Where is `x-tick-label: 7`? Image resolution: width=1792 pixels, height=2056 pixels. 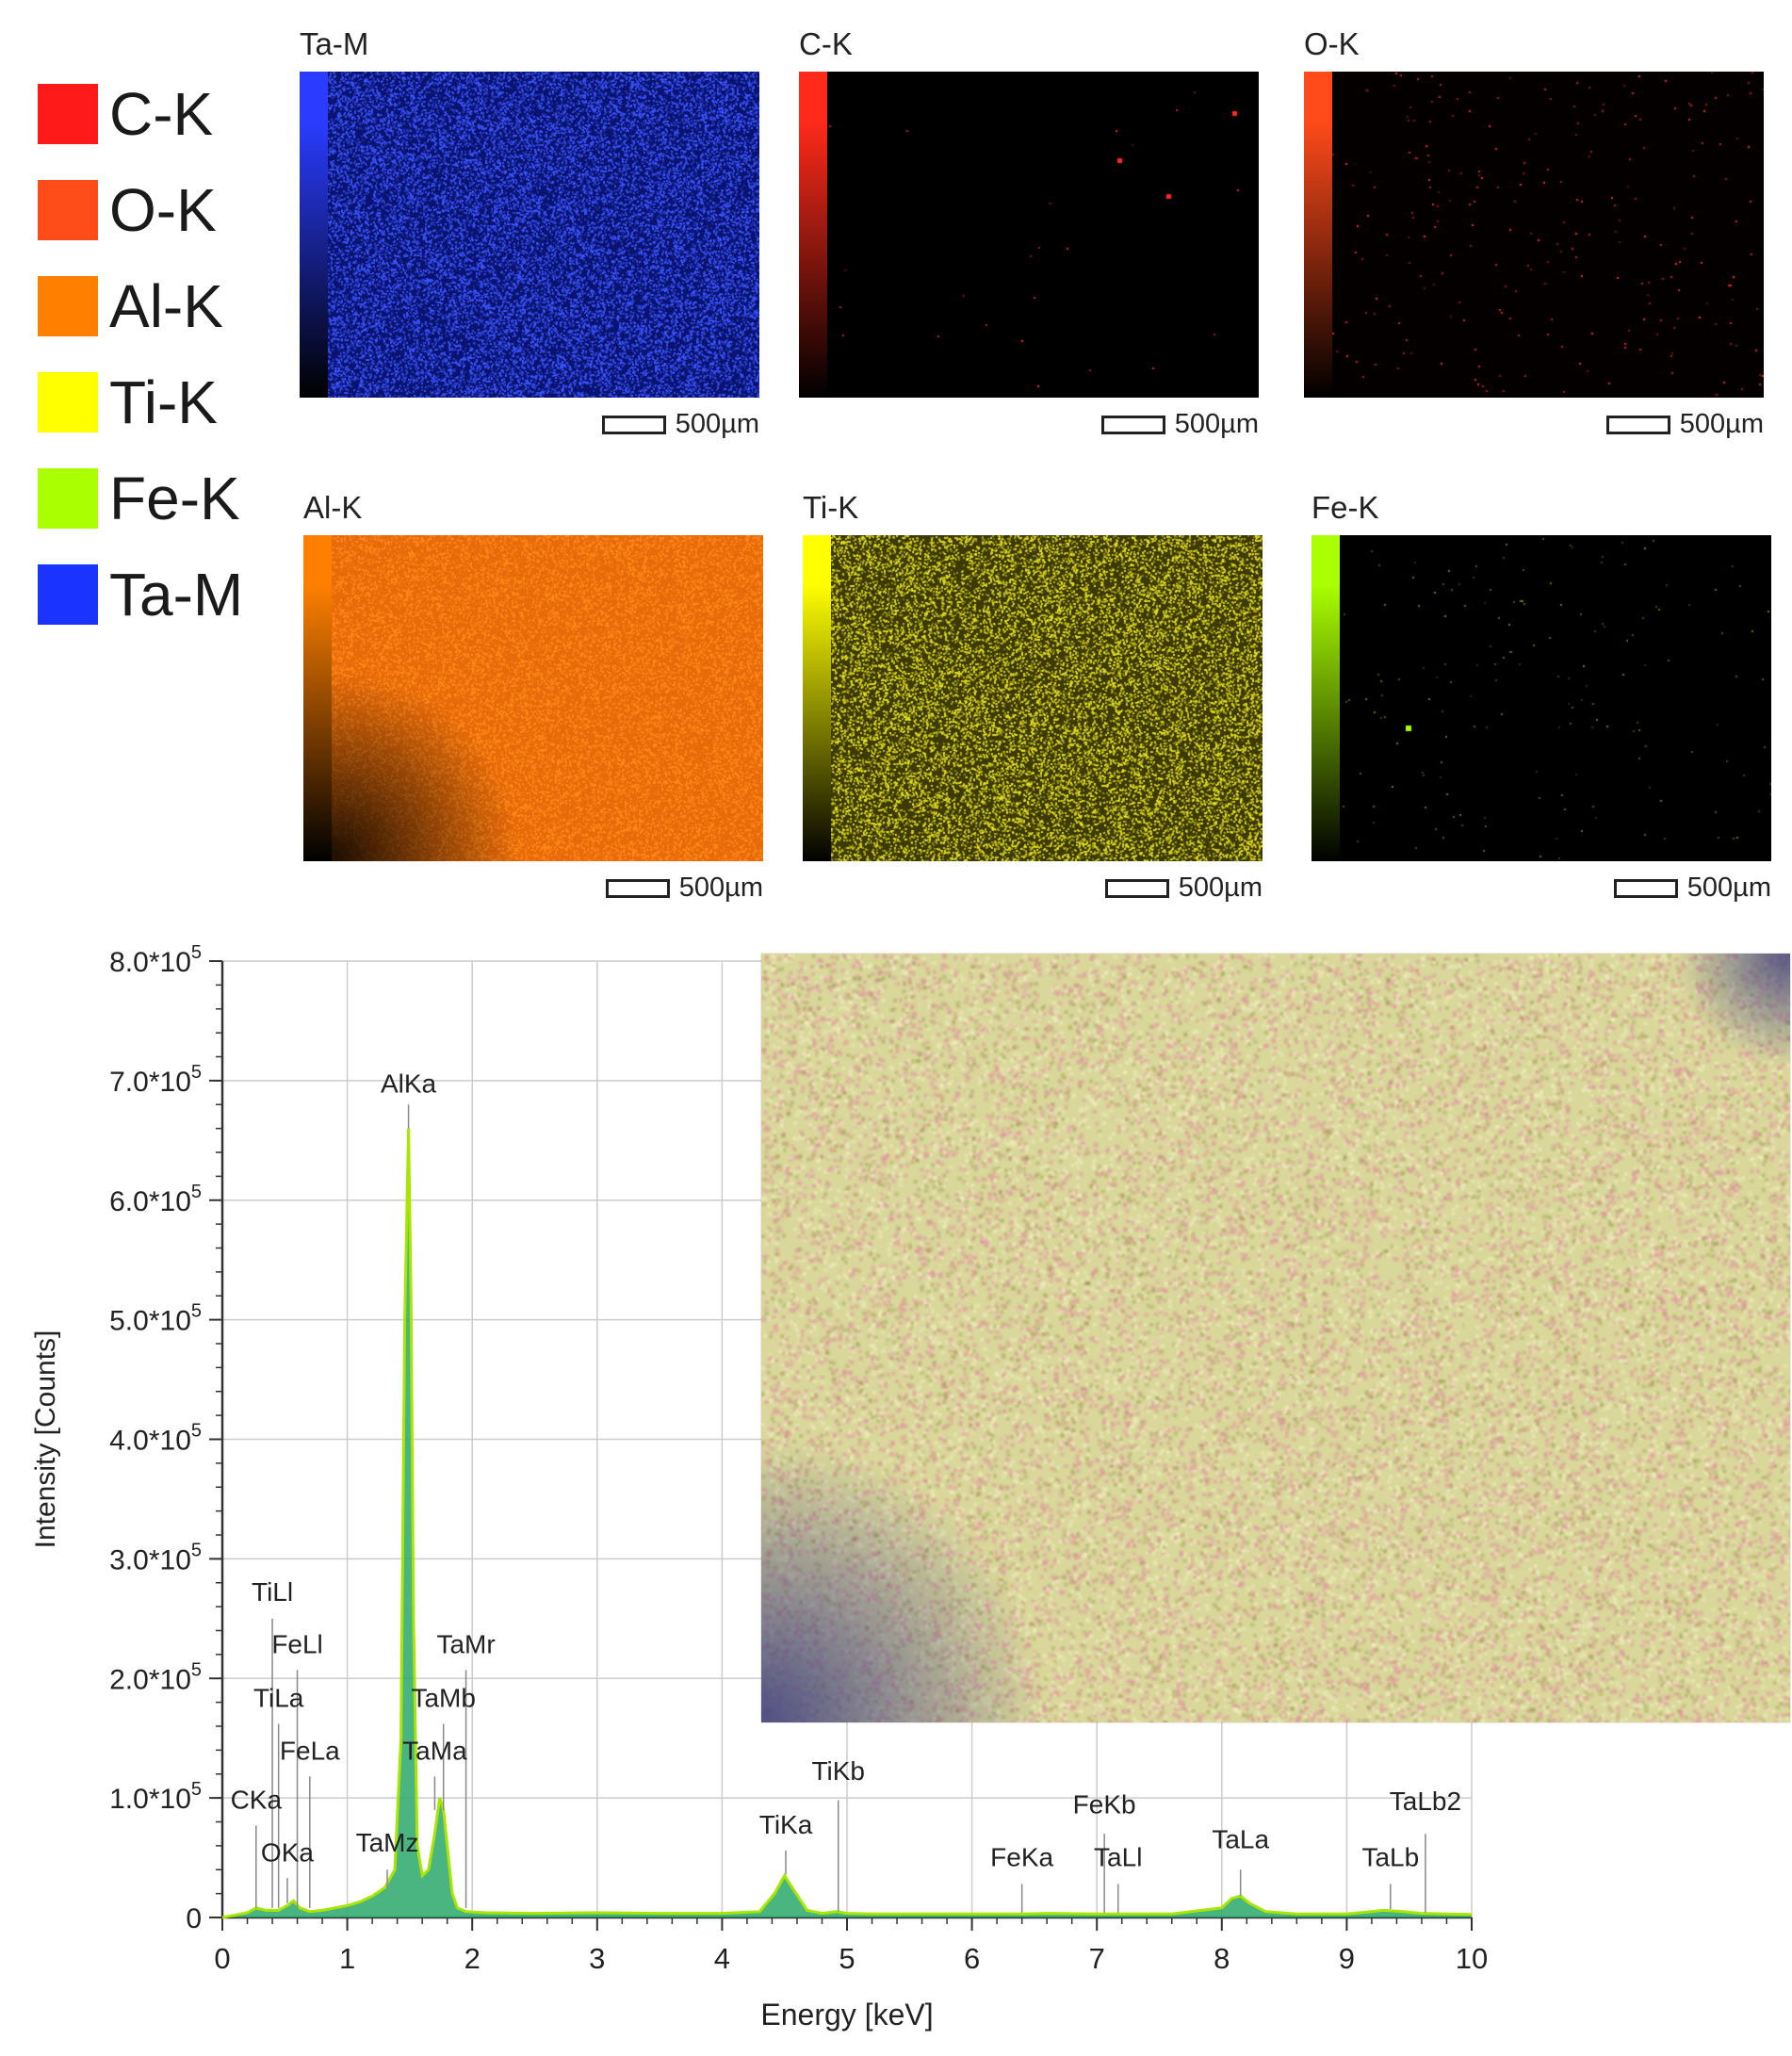
x-tick-label: 7 is located at coordinates (1097, 1959).